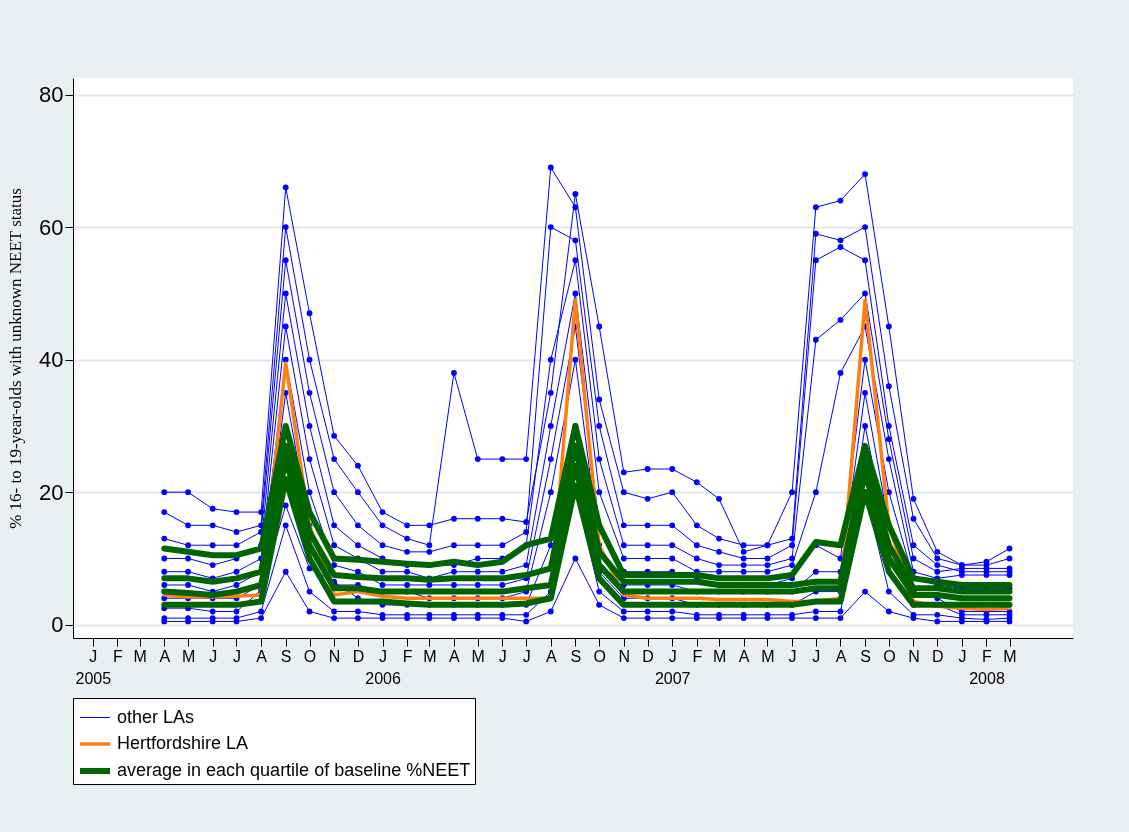 The height and width of the screenshot is (832, 1129). Describe the element at coordinates (51, 360) in the screenshot. I see `y-tick-label: 40` at that location.